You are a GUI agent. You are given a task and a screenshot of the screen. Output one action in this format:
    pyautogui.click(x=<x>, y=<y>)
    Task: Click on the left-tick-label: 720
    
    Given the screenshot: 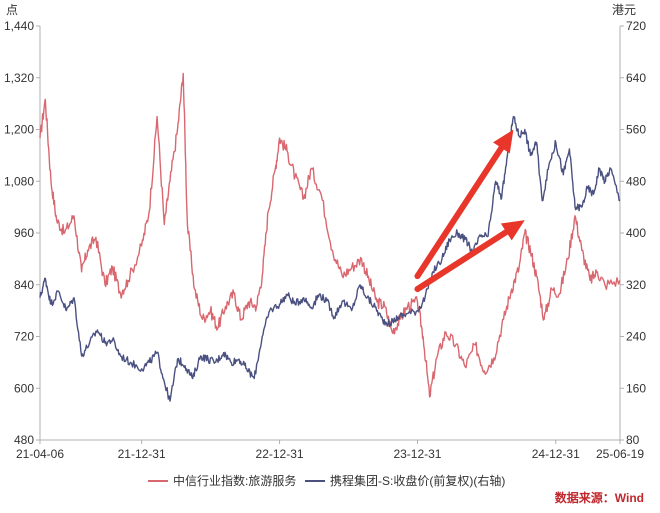 What is the action you would take?
    pyautogui.click(x=24, y=337)
    